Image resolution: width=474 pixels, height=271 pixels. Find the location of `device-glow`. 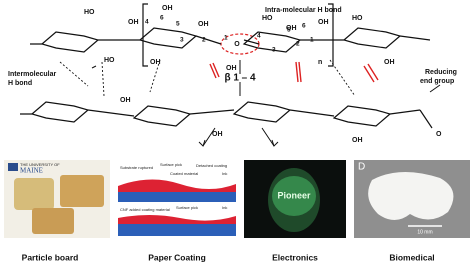

device-glow is located at coordinates (294, 196).